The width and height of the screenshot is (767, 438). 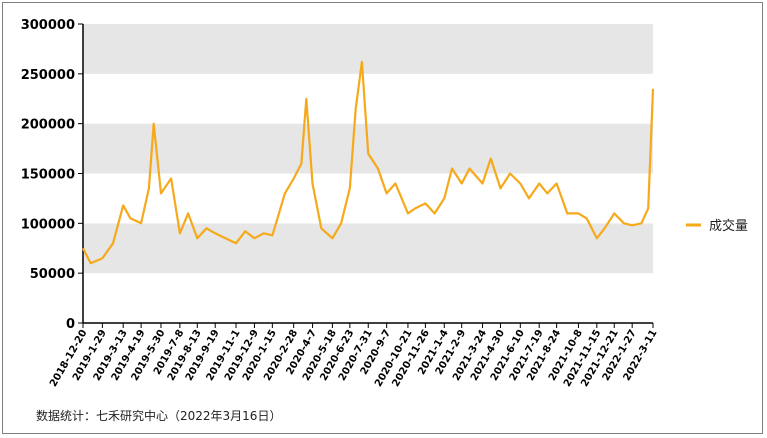 I want to click on y-tick-label: 200000, so click(x=48, y=125).